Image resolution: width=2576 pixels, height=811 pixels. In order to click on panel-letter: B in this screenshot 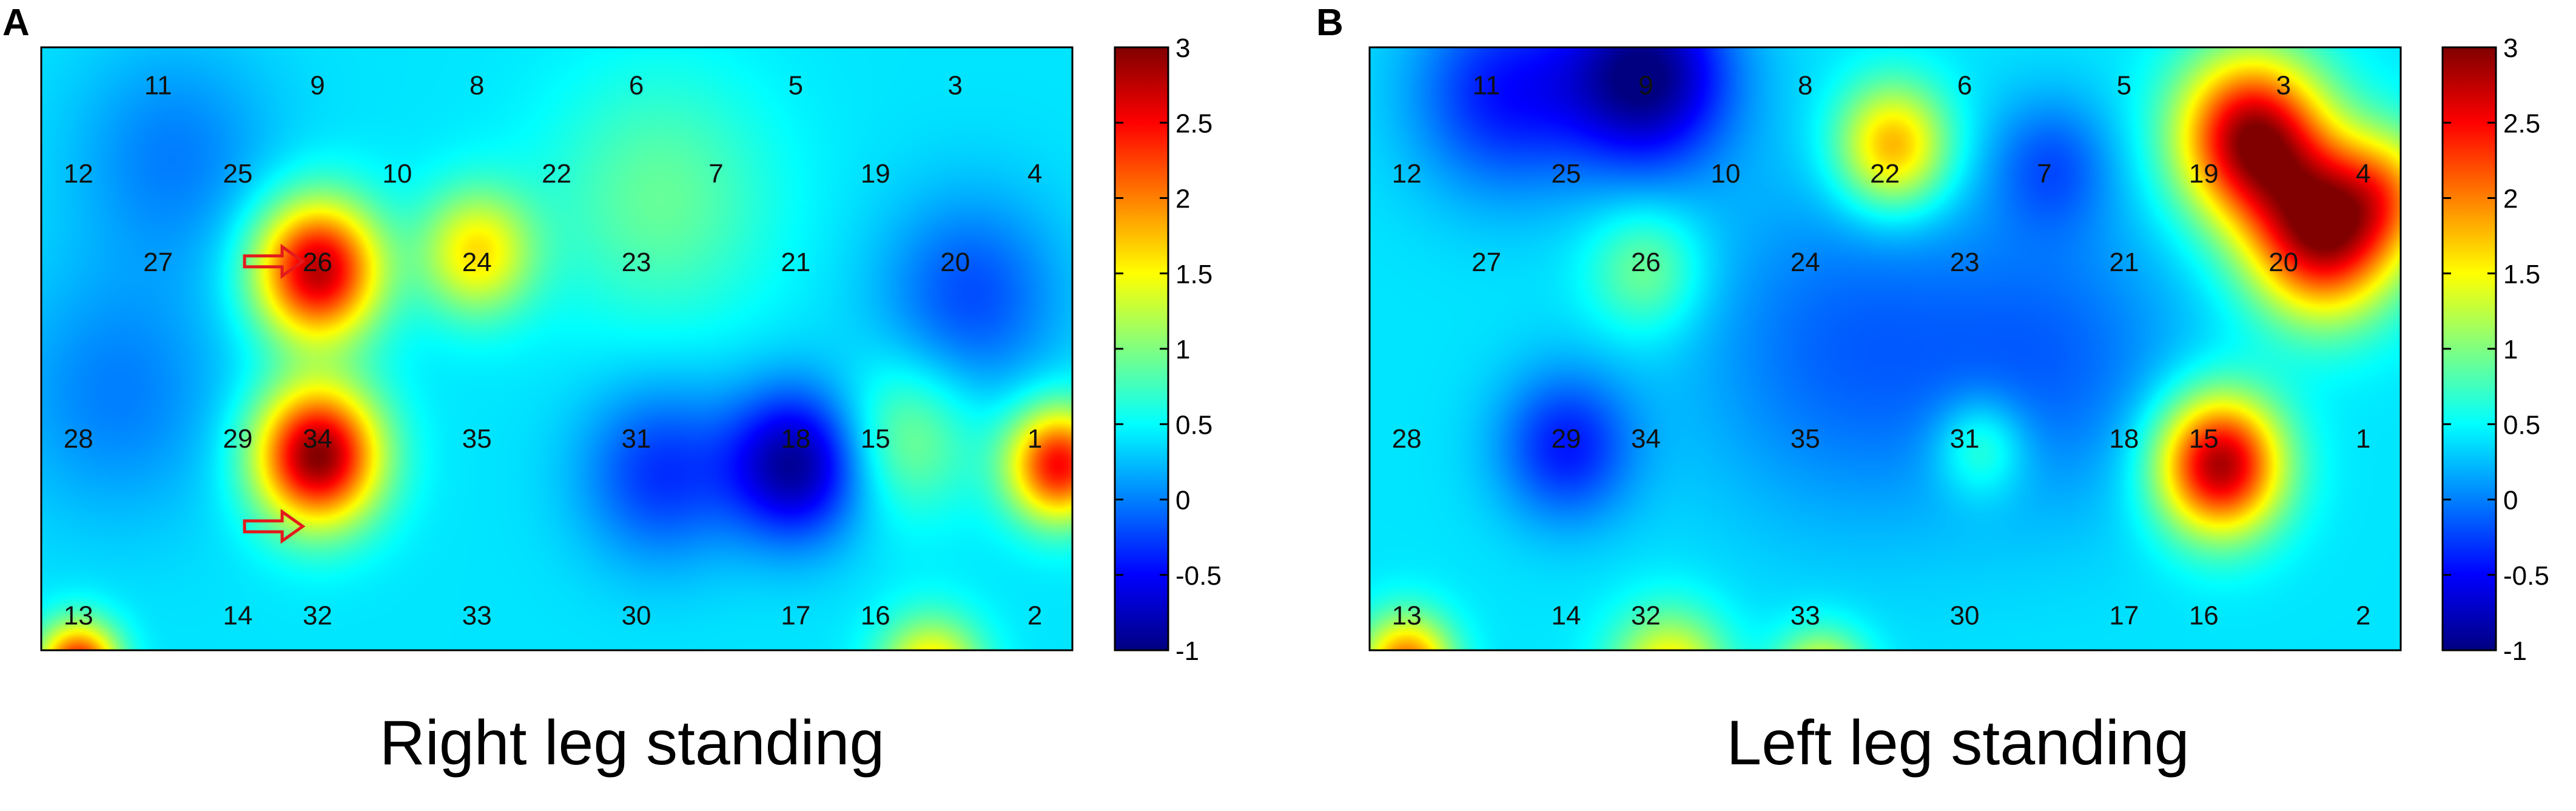, I will do `click(1329, 23)`.